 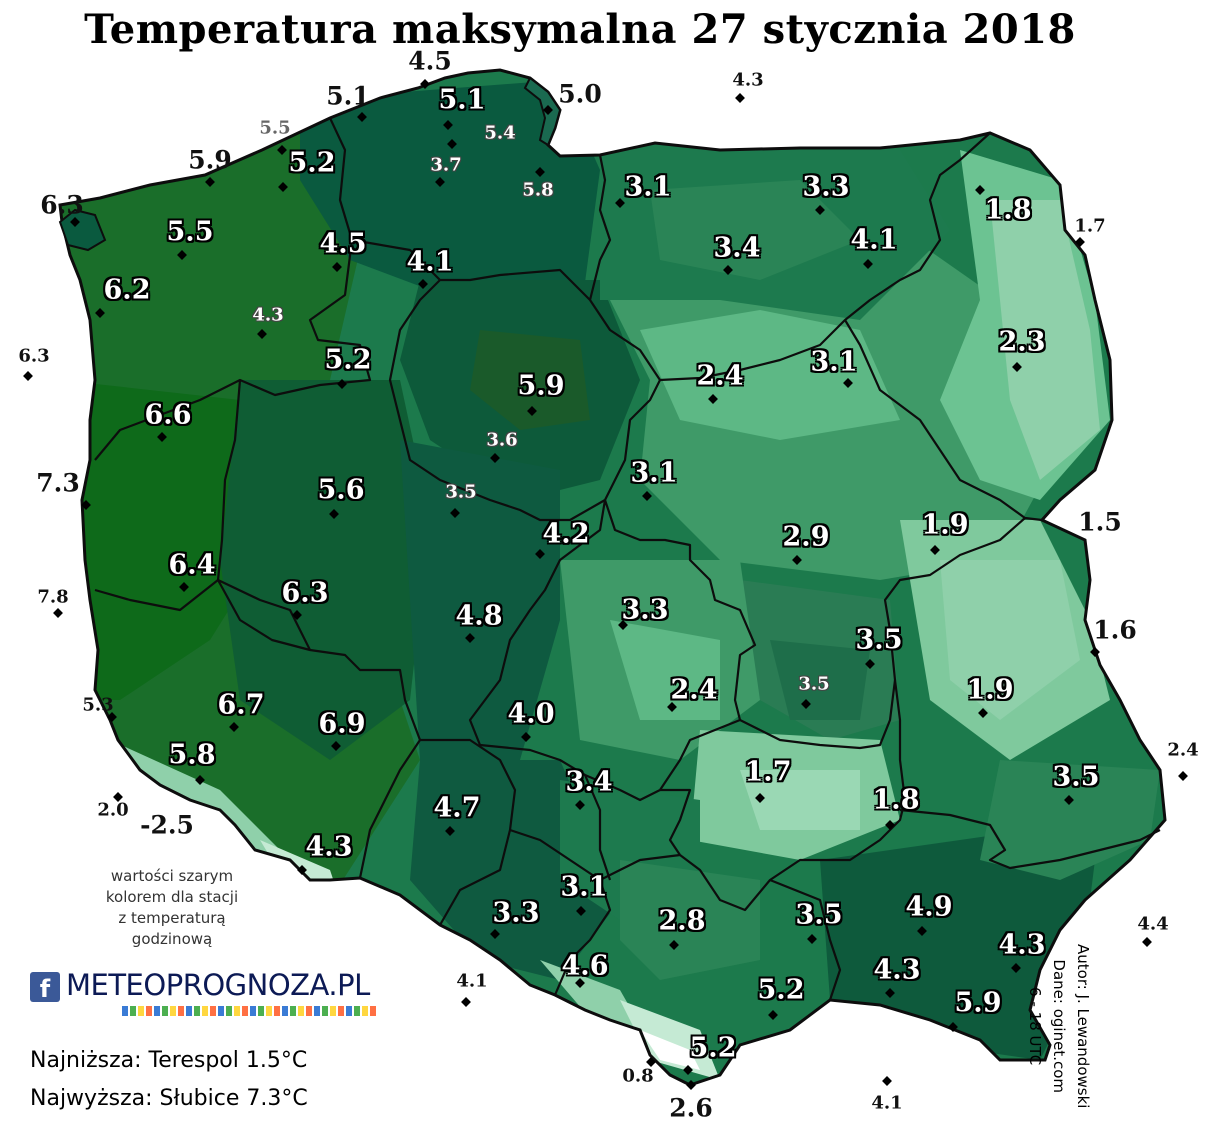 What do you see at coordinates (446, 165) in the screenshot?
I see `station-temperature-label: 3.7` at bounding box center [446, 165].